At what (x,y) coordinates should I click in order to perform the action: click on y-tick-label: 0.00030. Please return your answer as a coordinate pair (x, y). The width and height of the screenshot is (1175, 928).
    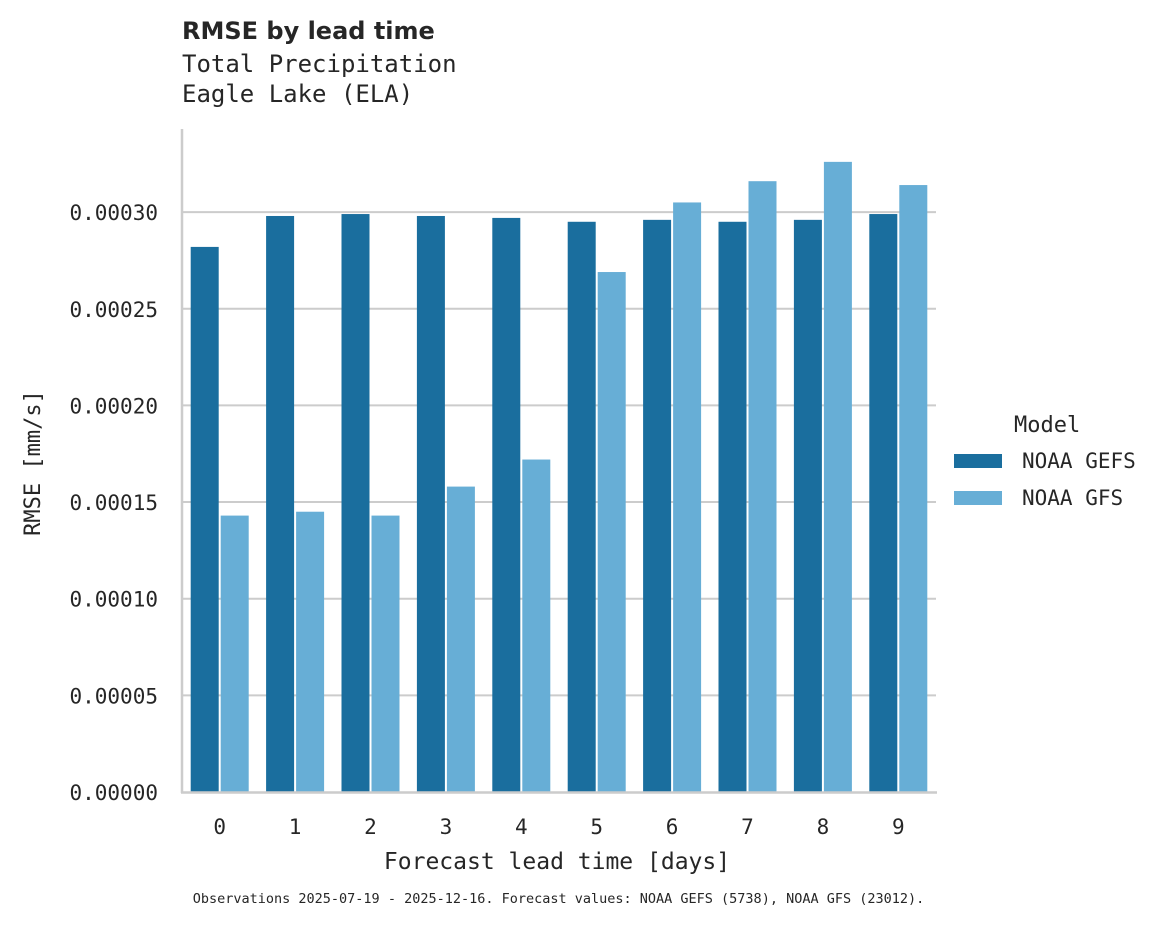
    Looking at the image, I should click on (113, 213).